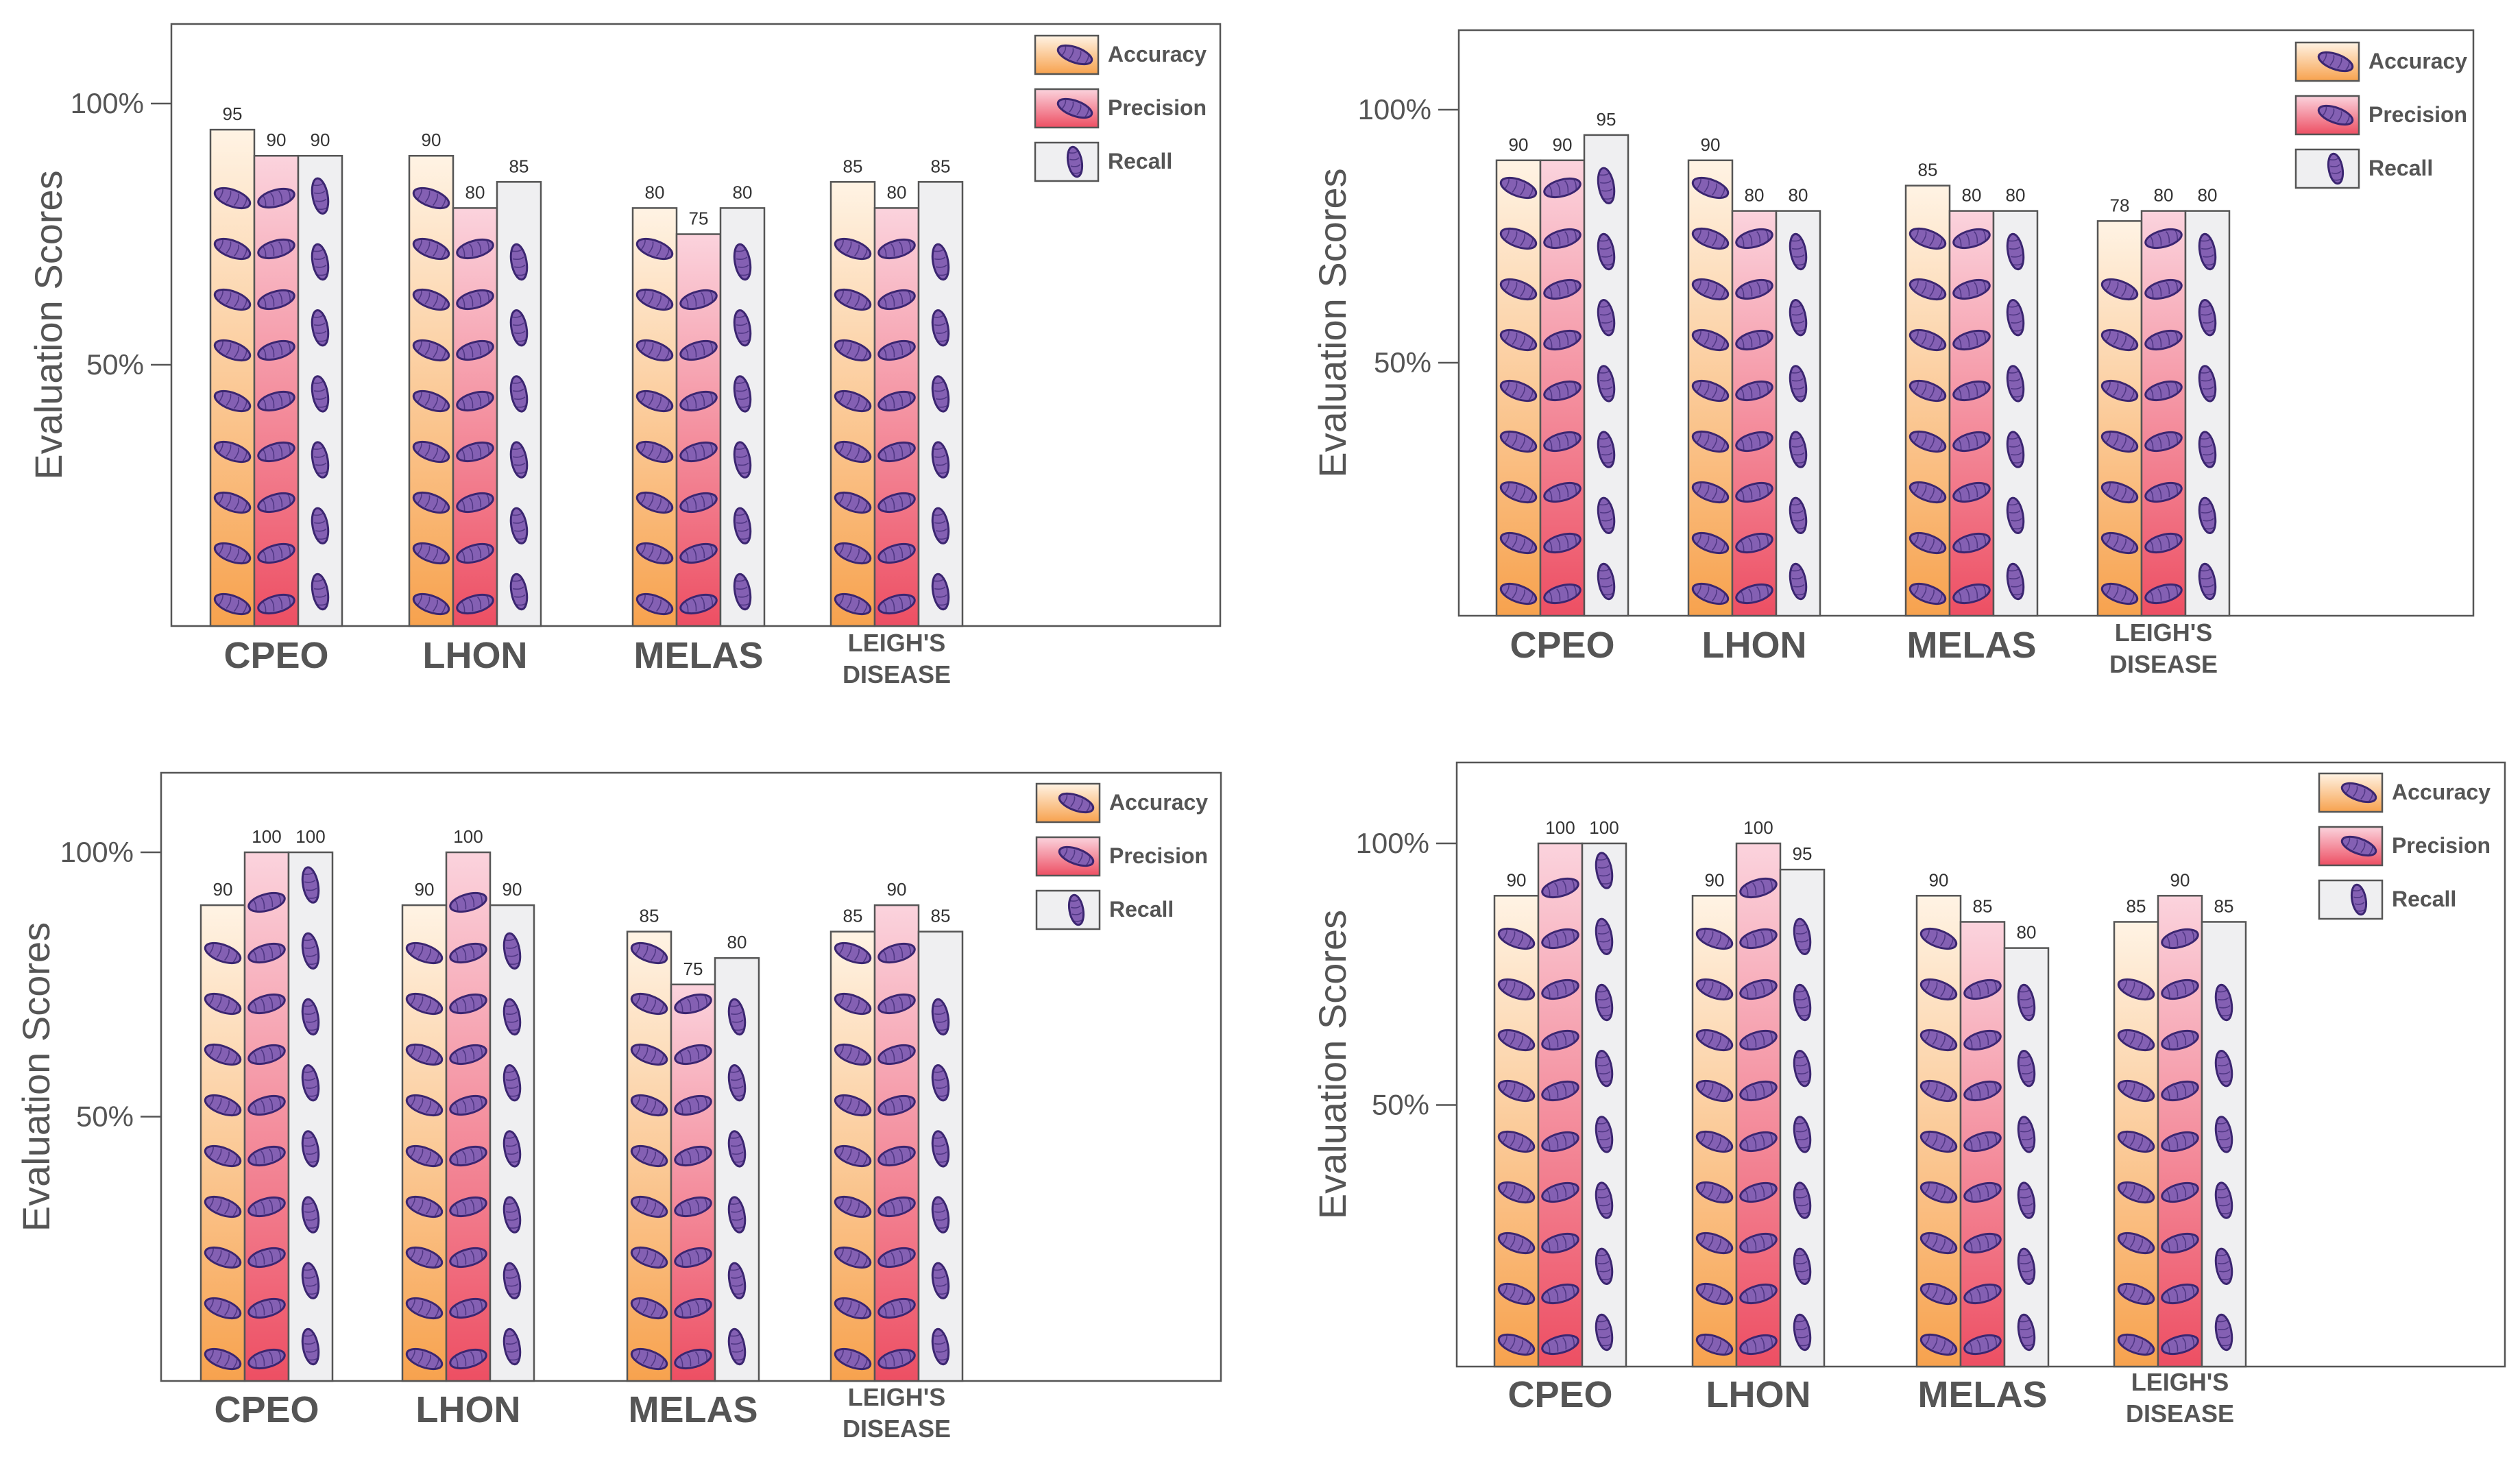 Image resolution: width=2520 pixels, height=1466 pixels. What do you see at coordinates (693, 969) in the screenshot?
I see `bar-value-label: 75` at bounding box center [693, 969].